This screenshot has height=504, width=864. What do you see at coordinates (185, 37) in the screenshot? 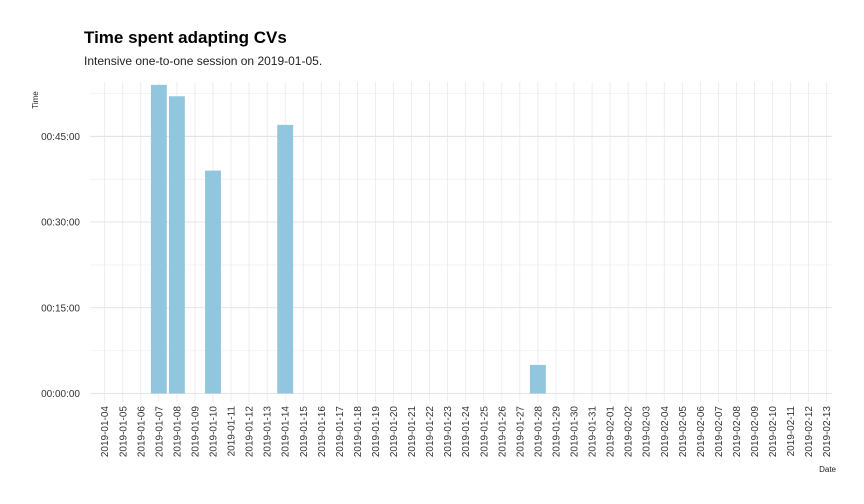
I see `chart-title: Time spent adapting CVs` at bounding box center [185, 37].